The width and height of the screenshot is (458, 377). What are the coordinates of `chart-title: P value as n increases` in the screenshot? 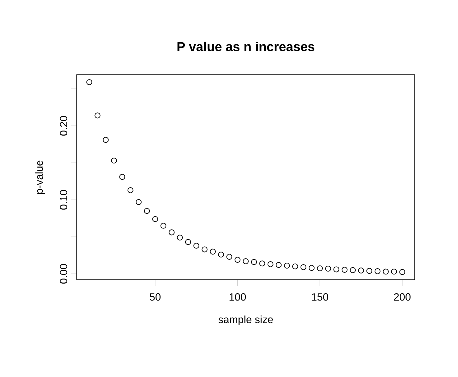 It's located at (246, 47).